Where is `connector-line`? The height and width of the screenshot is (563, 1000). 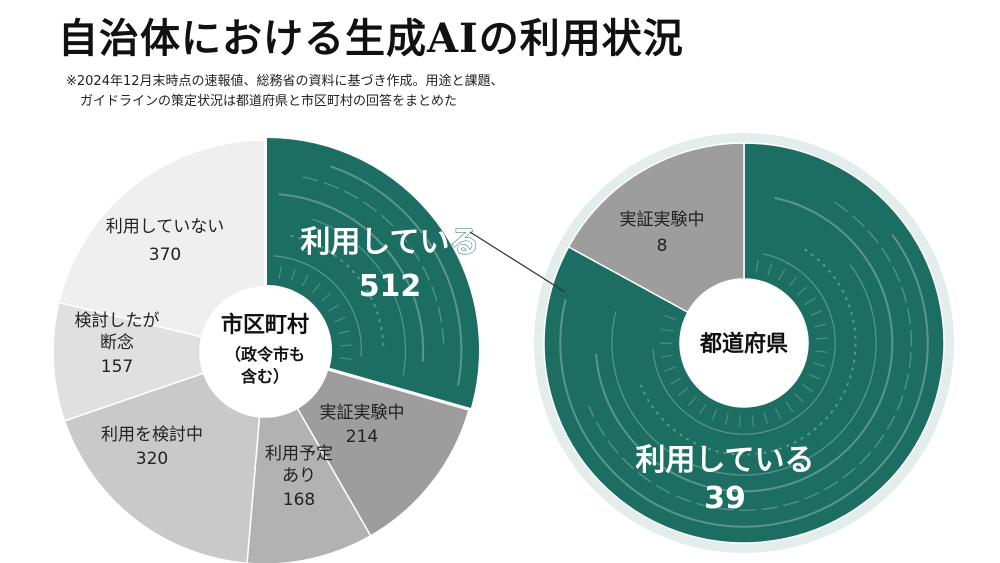
connector-line is located at coordinates (517, 262).